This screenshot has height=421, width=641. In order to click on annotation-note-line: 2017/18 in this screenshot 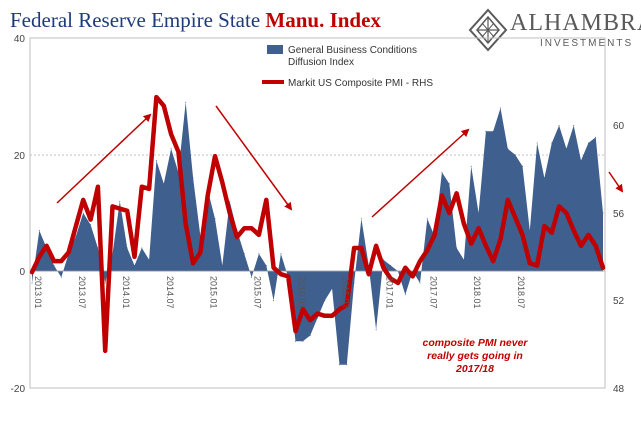, I will do `click(474, 369)`.